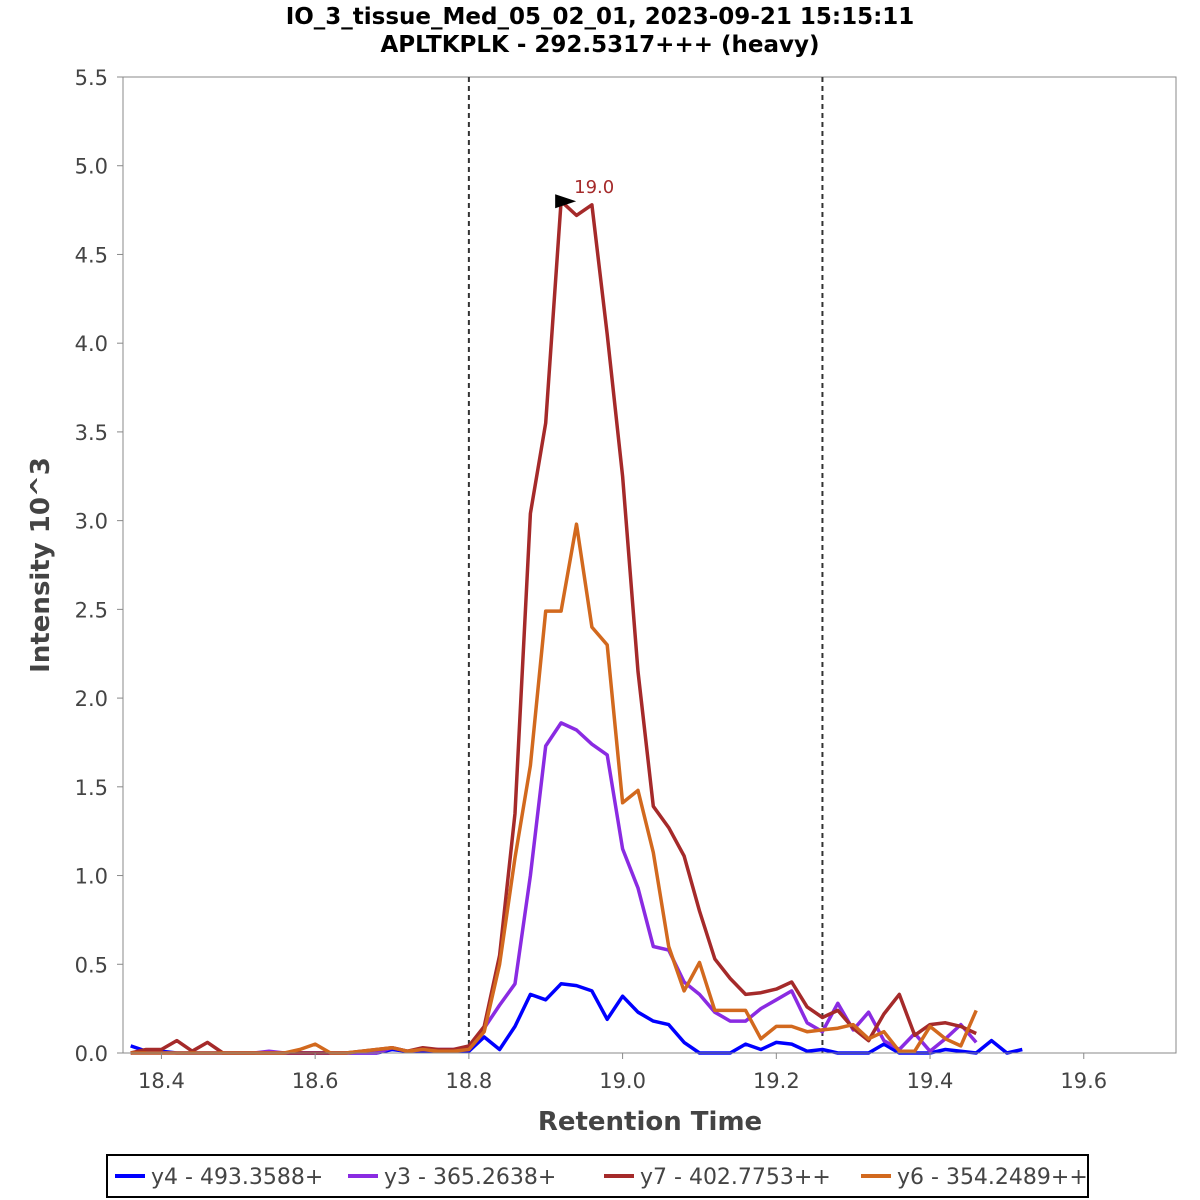 Image resolution: width=1200 pixels, height=1200 pixels. What do you see at coordinates (41, 565) in the screenshot?
I see `y-axis-label: Intensity 10^3` at bounding box center [41, 565].